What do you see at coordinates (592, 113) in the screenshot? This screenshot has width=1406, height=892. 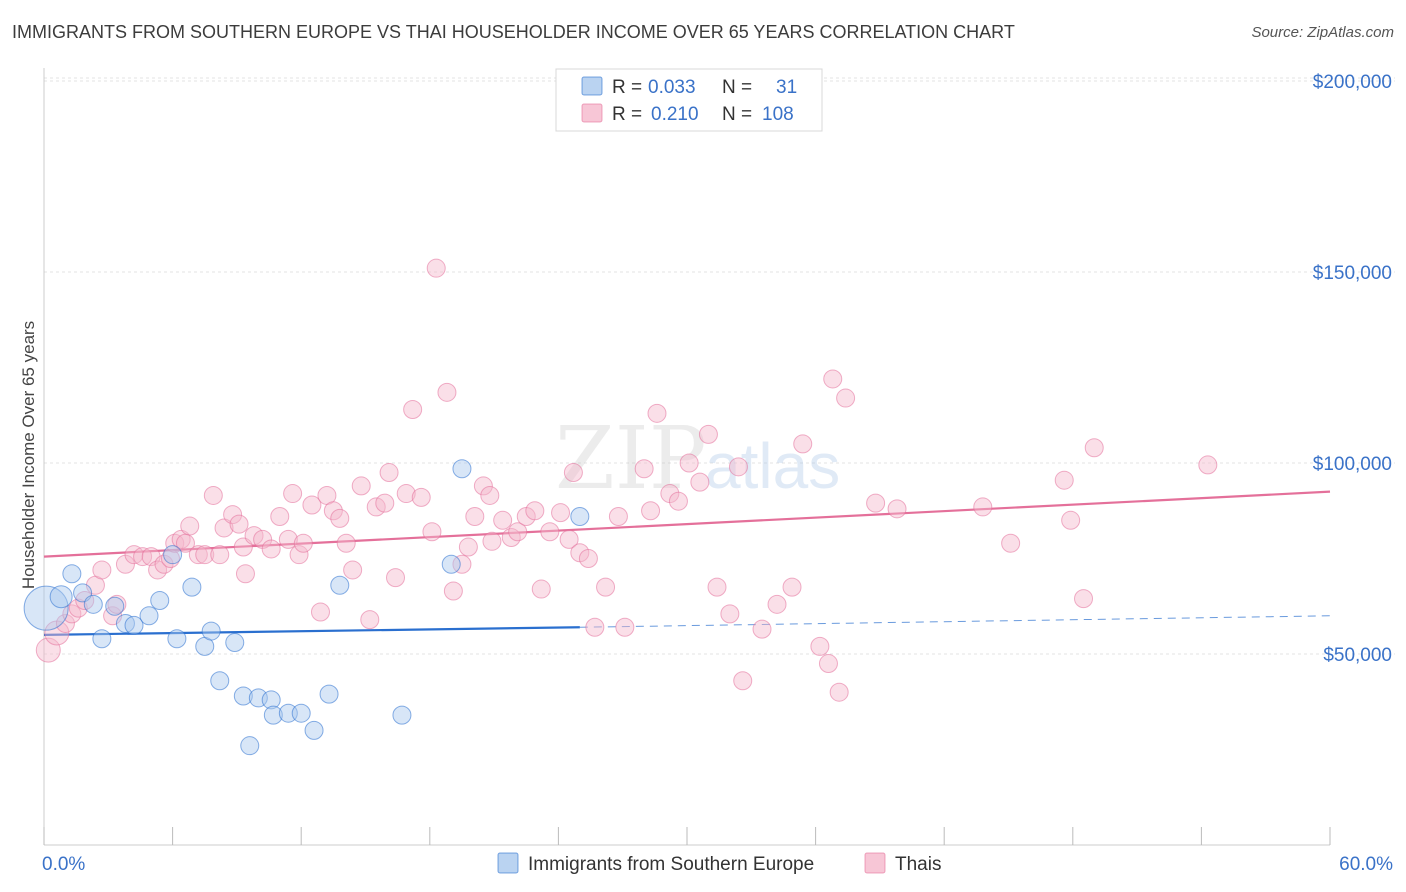 I see `legend-swatch-pink` at bounding box center [592, 113].